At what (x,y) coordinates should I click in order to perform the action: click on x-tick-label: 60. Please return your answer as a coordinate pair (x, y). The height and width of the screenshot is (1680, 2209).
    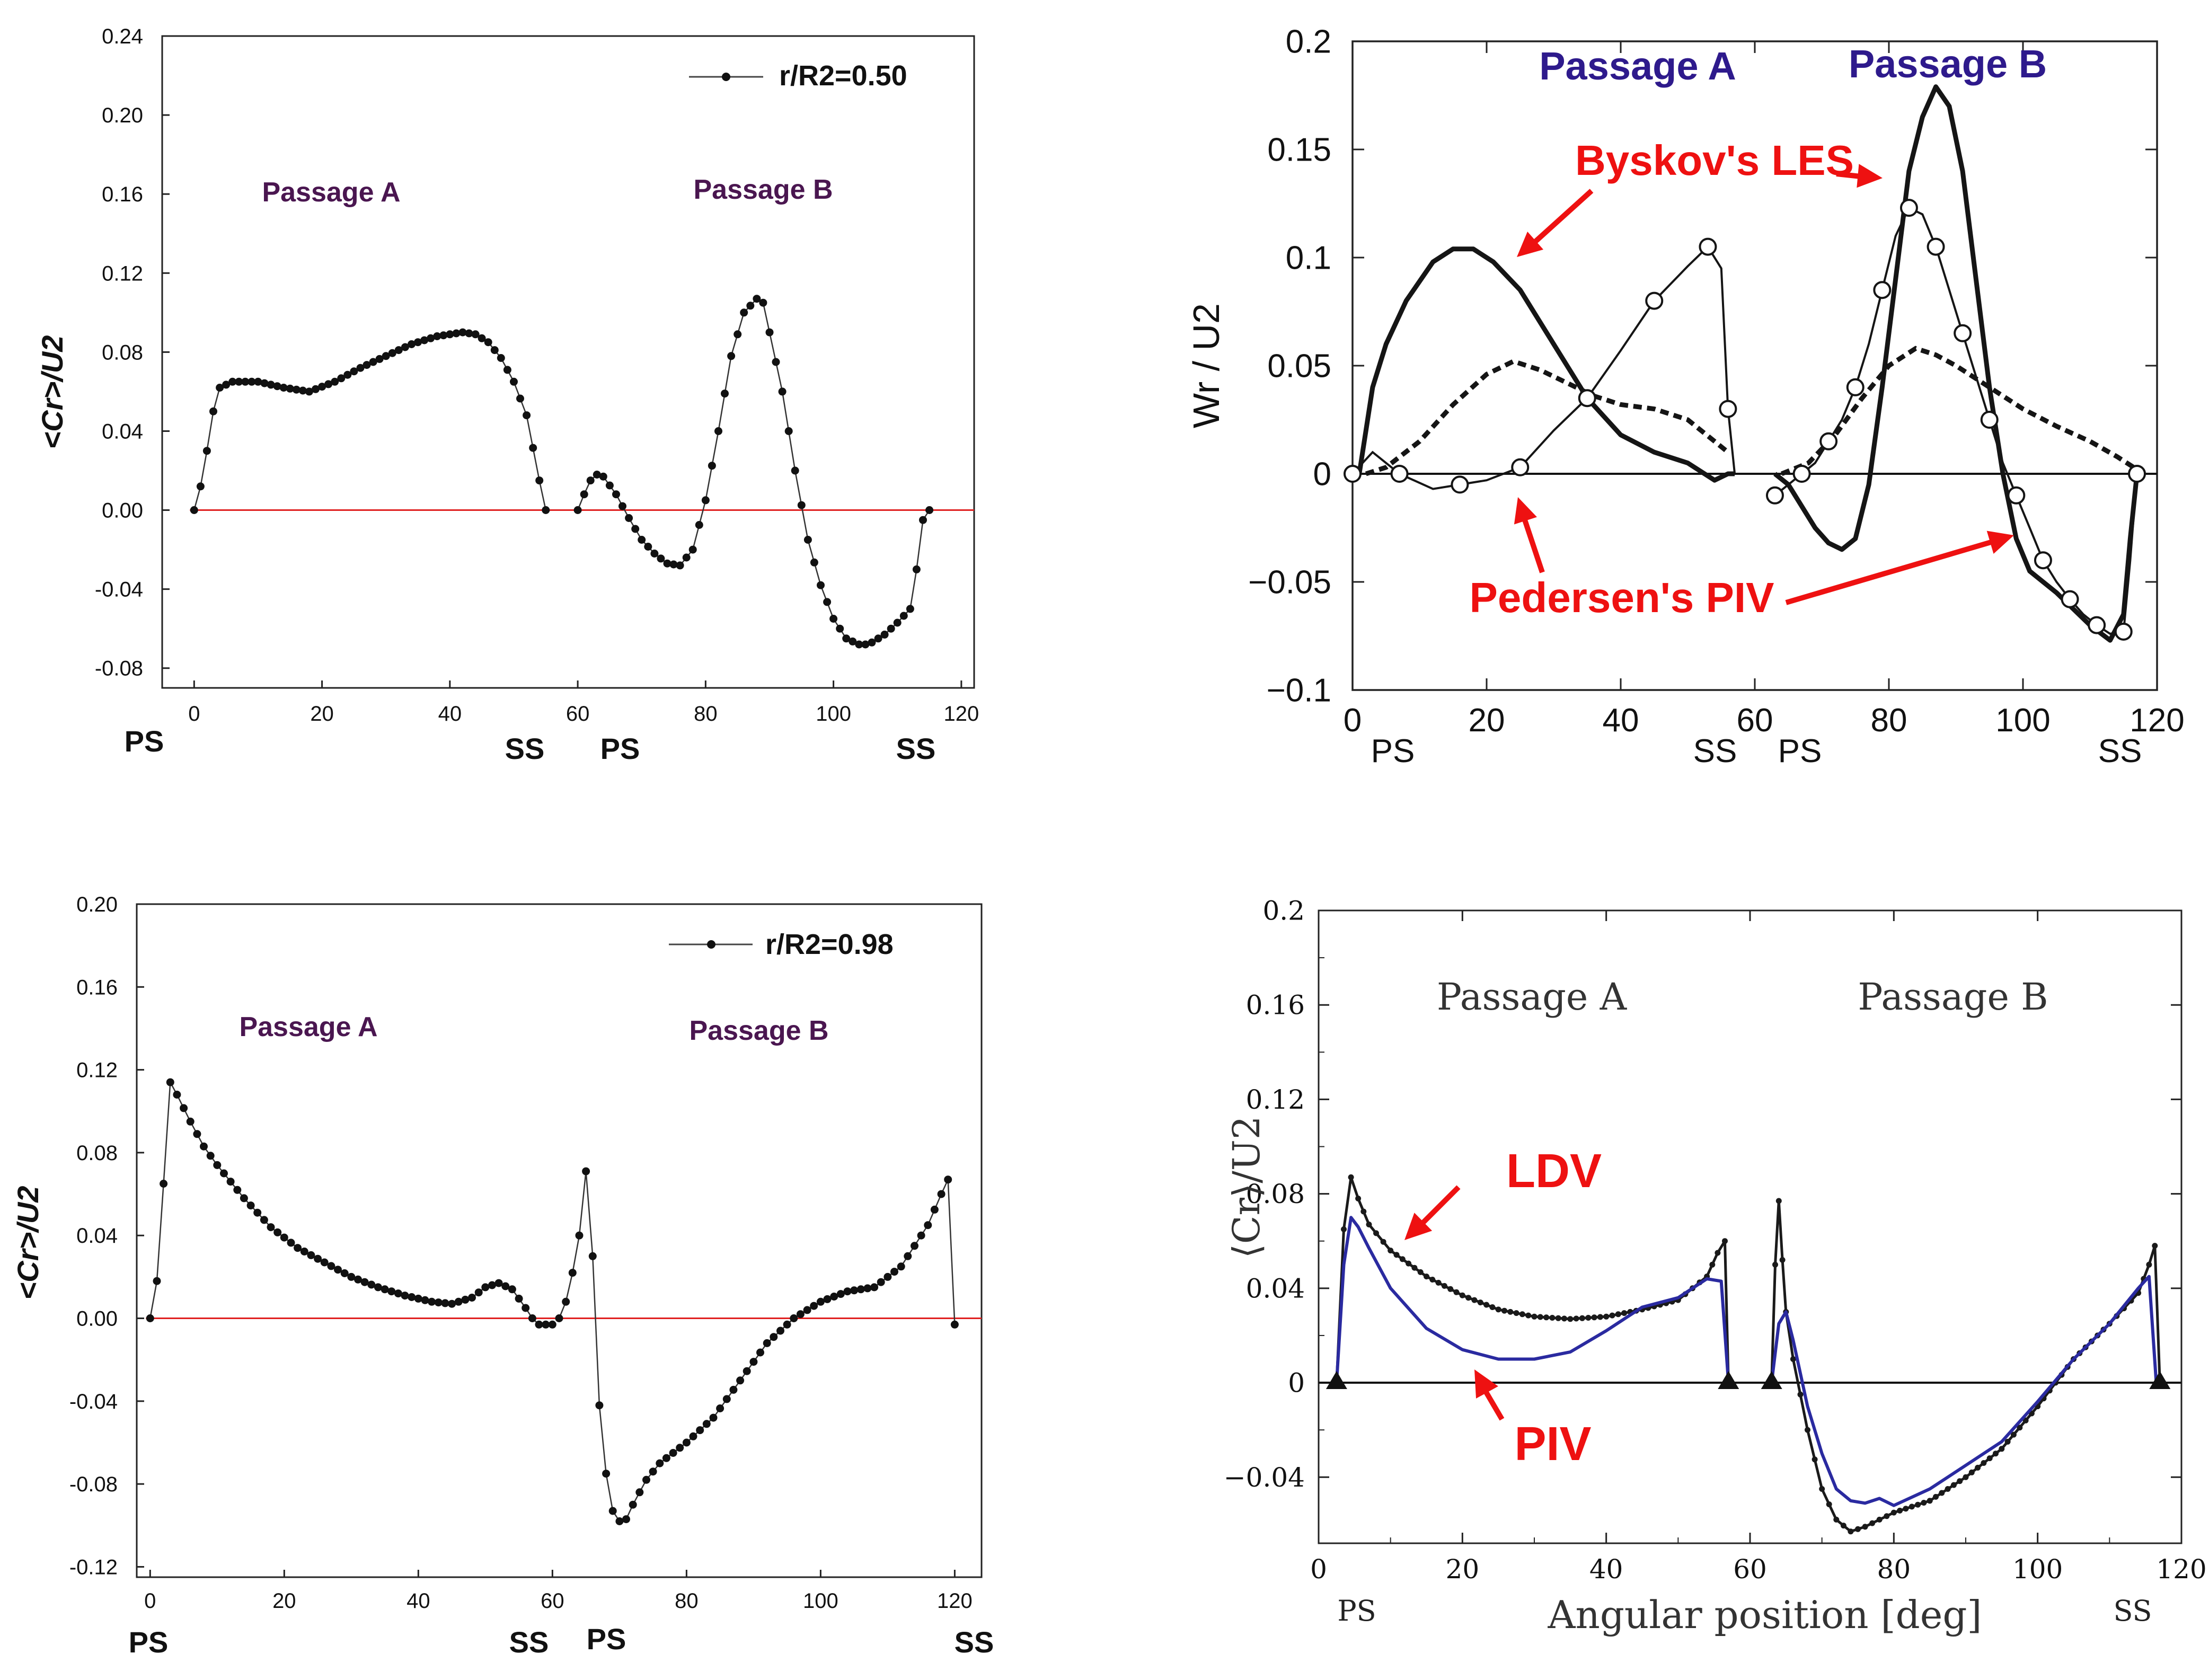
    Looking at the image, I should click on (1750, 1570).